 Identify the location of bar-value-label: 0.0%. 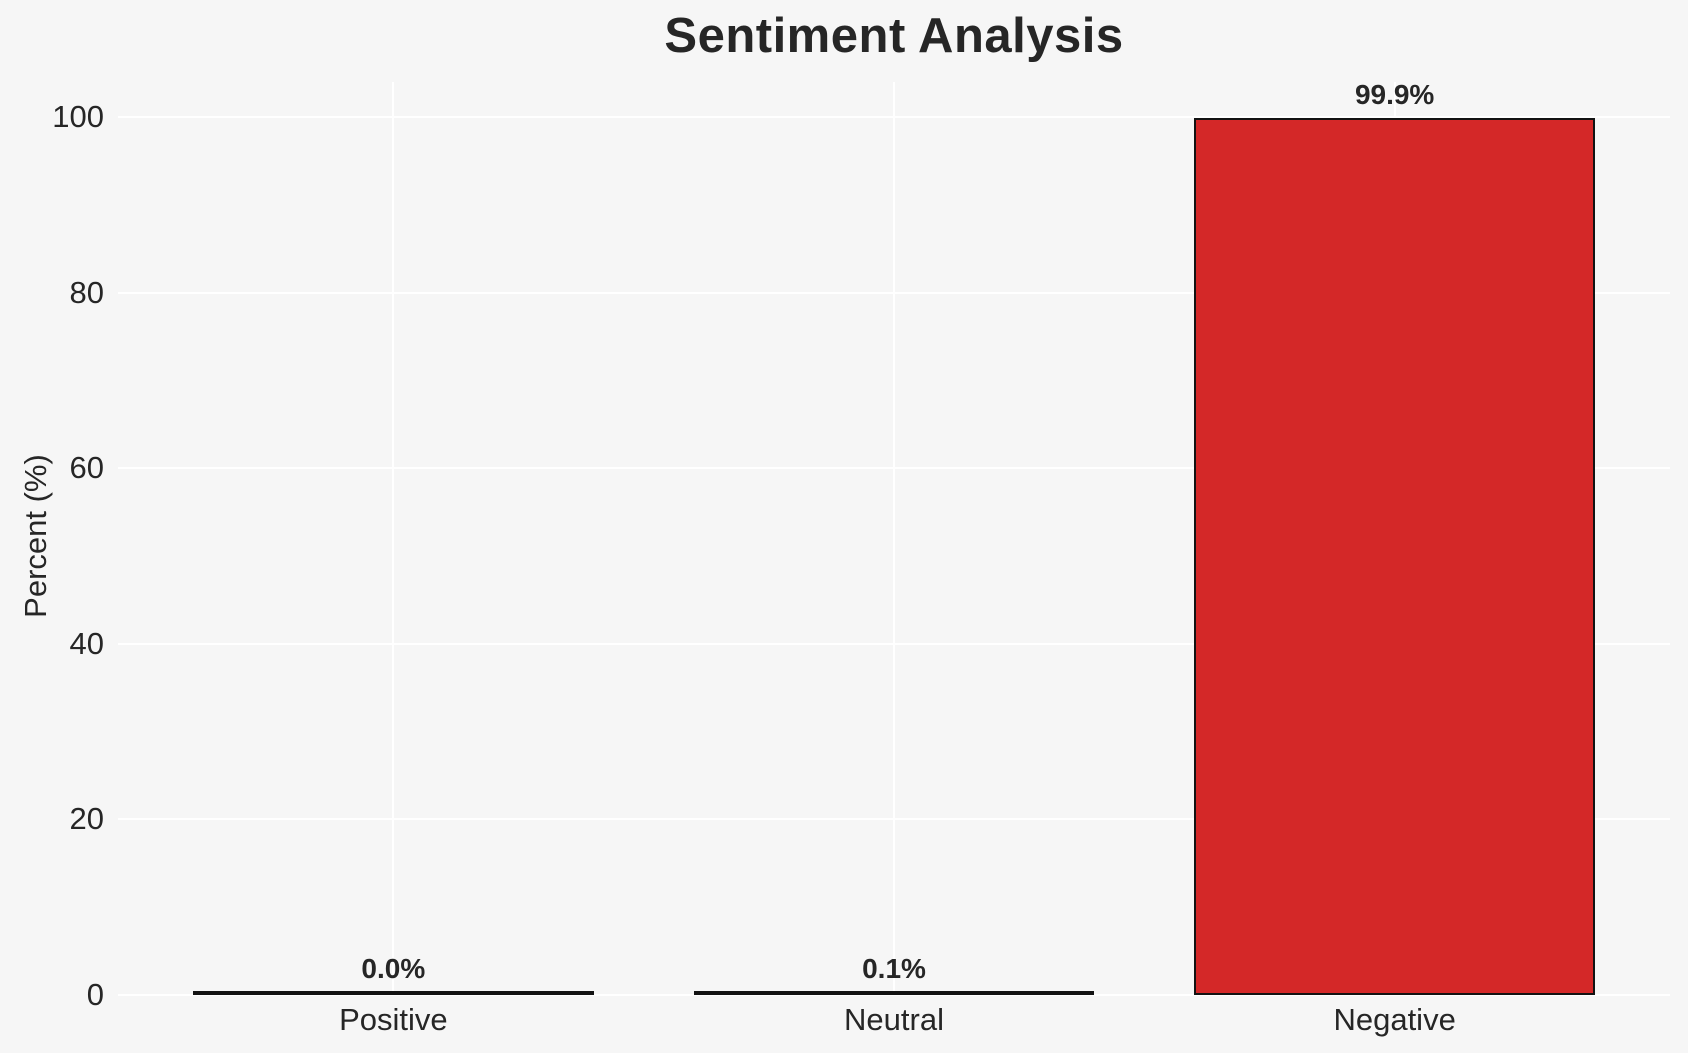
(393, 968).